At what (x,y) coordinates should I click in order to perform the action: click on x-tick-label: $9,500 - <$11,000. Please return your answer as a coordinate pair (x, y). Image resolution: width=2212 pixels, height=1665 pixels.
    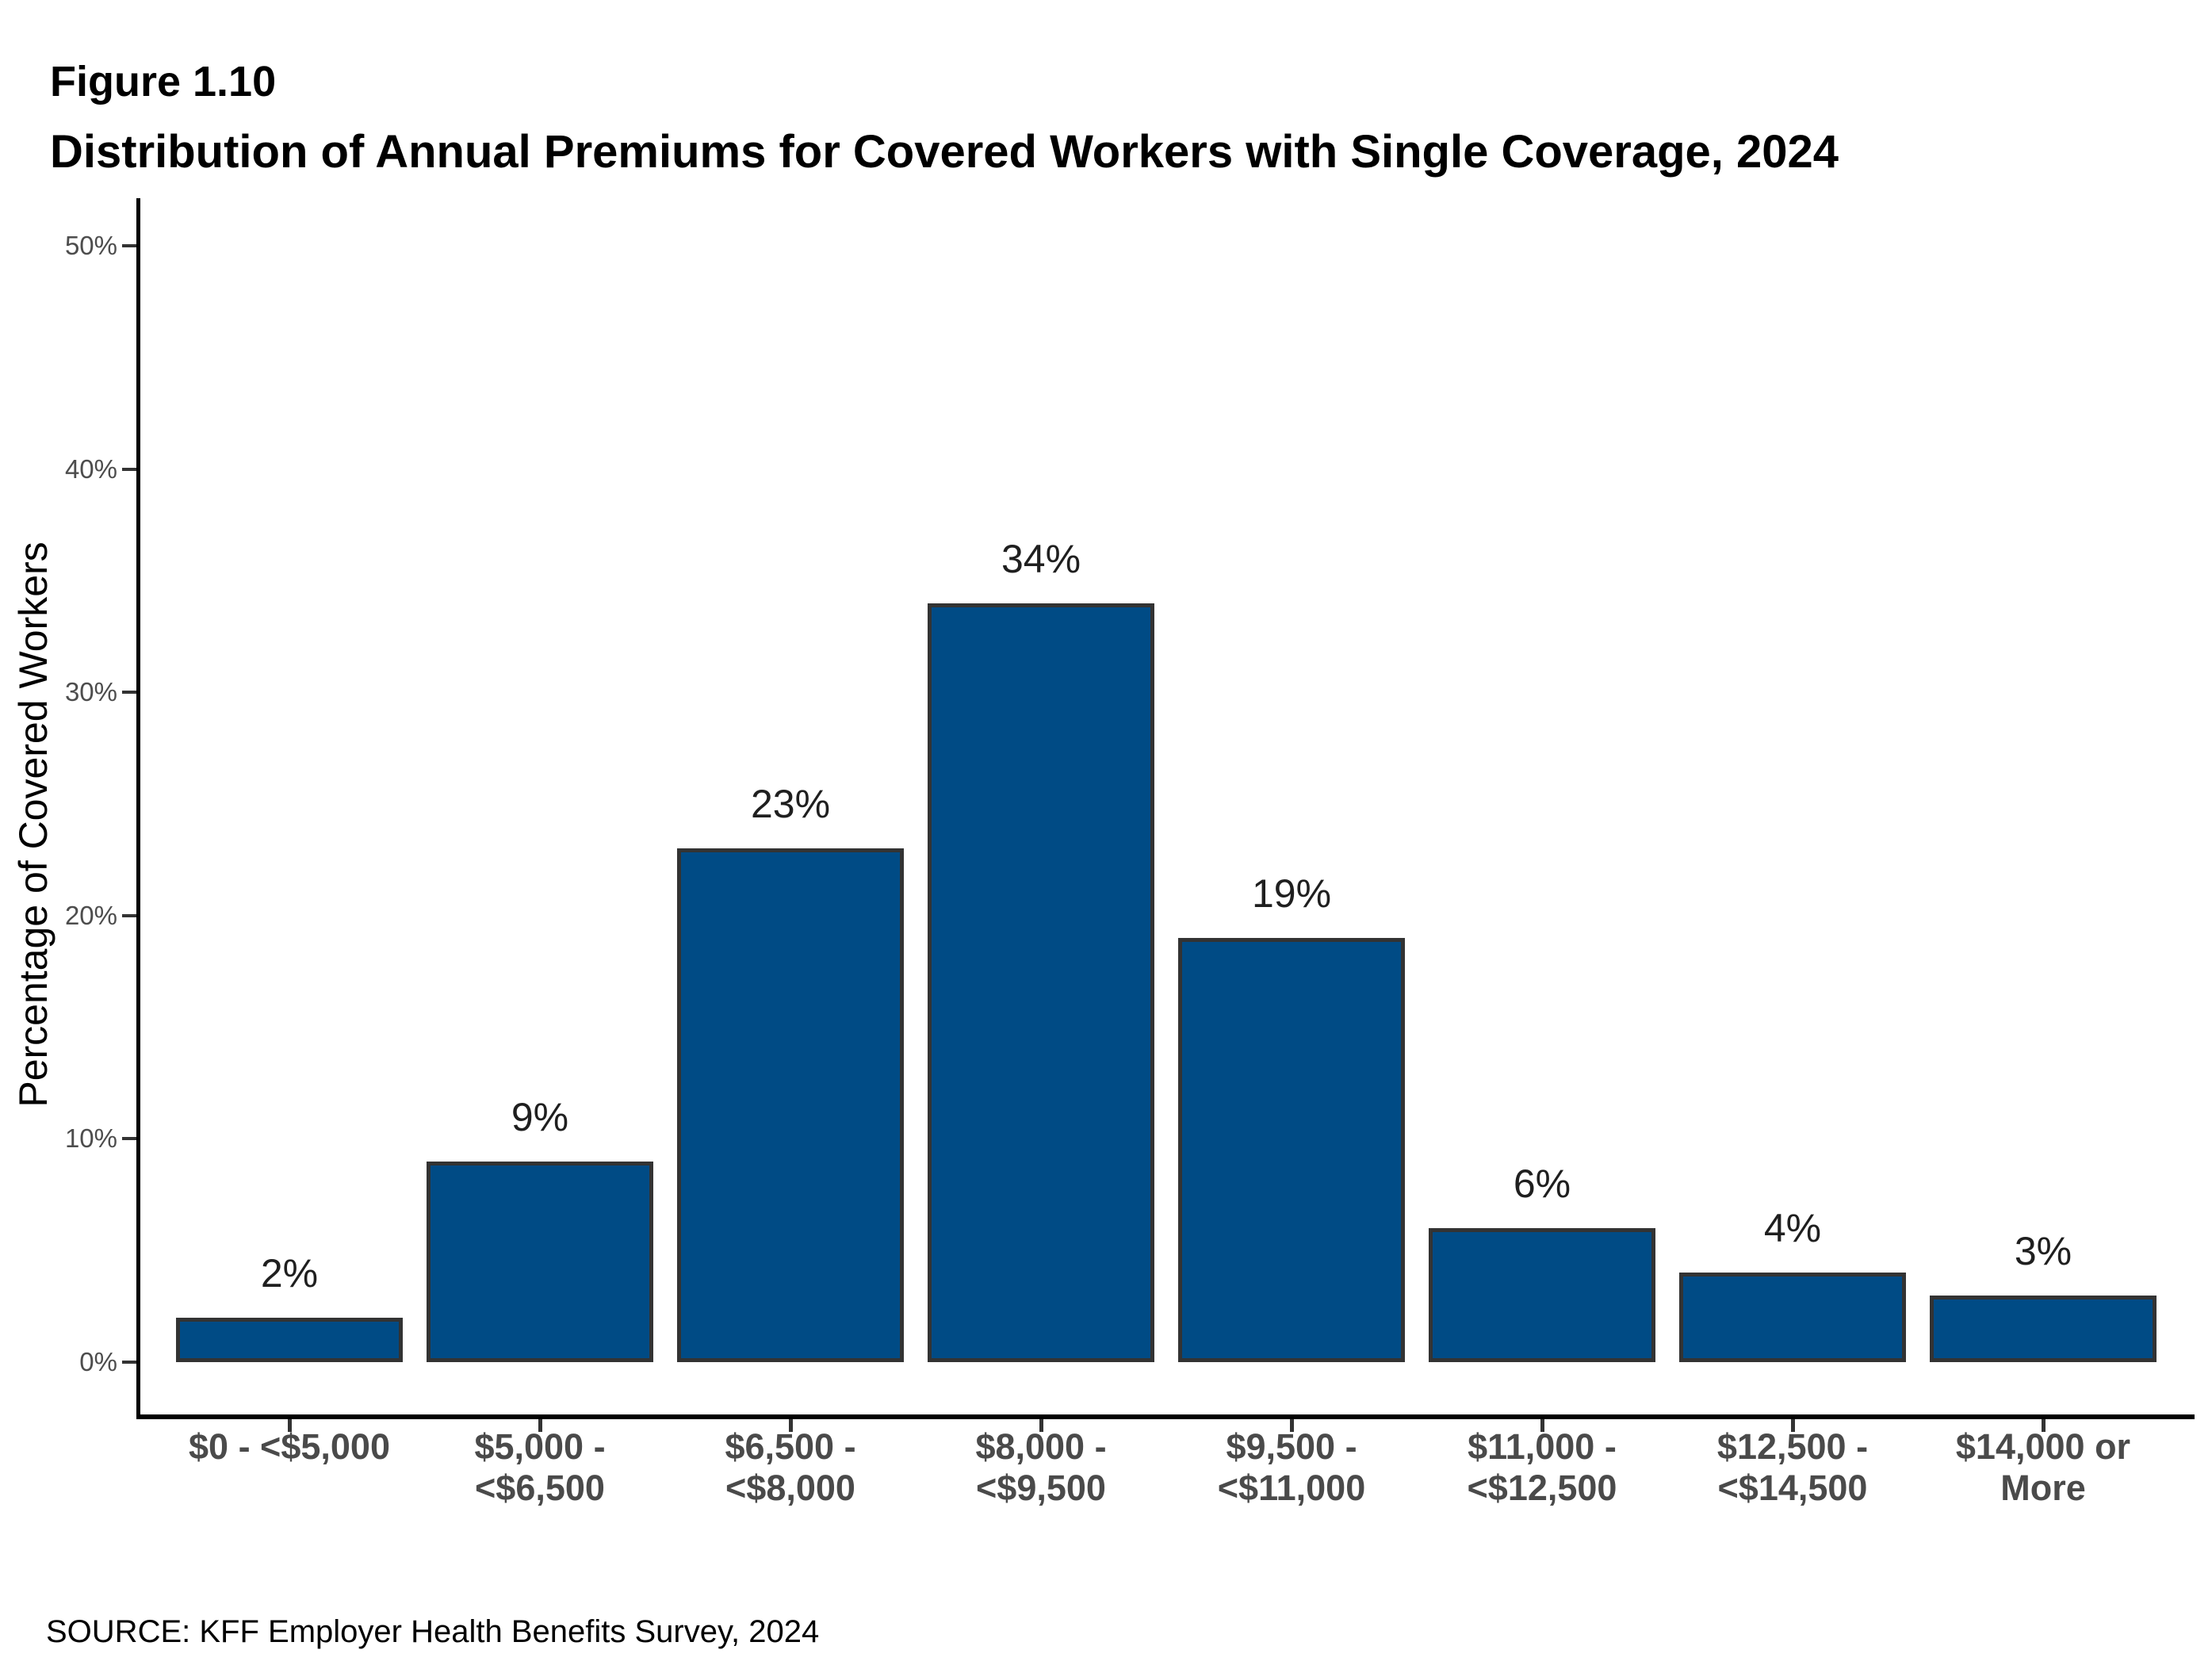
    Looking at the image, I should click on (1291, 1467).